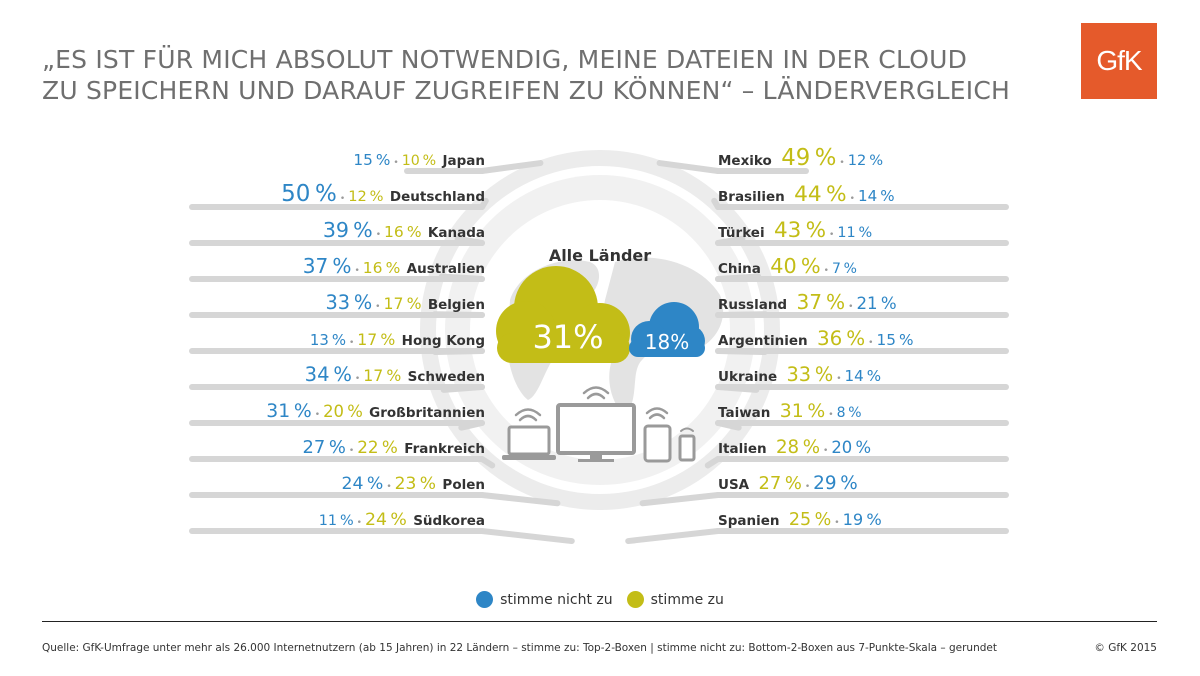 The width and height of the screenshot is (1200, 676). What do you see at coordinates (382, 268) in the screenshot?
I see `agree-value-australien: 16 %` at bounding box center [382, 268].